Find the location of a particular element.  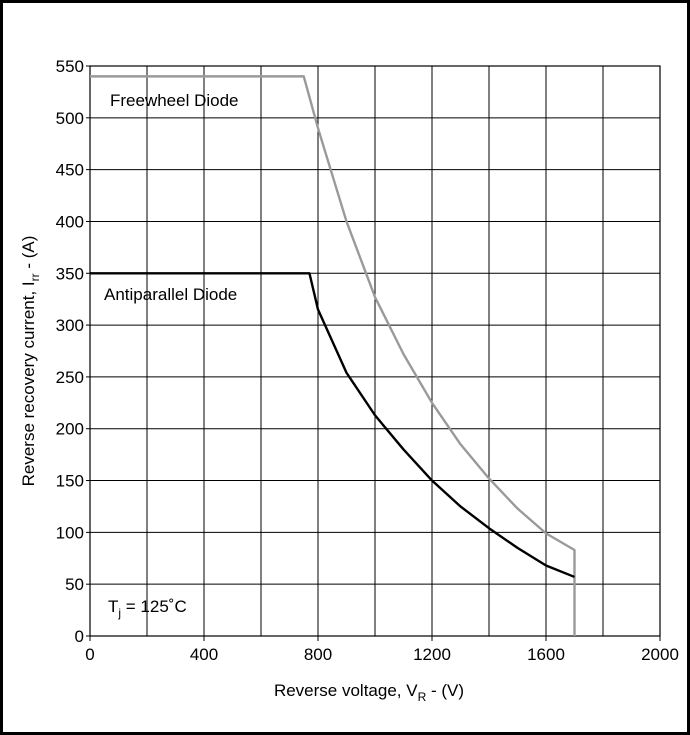

x-tick-label: 0 is located at coordinates (89, 654).